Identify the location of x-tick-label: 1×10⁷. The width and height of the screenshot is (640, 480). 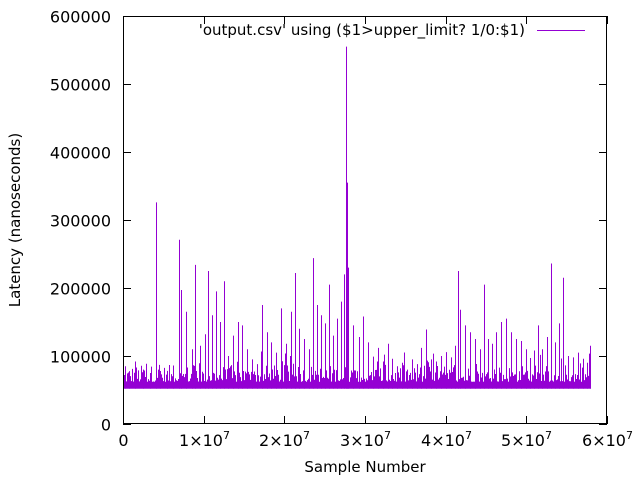
(204, 439).